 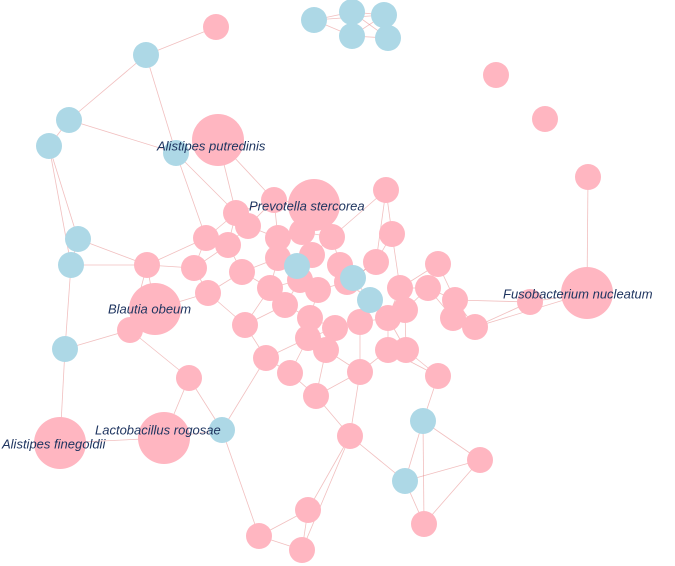 I want to click on node-label: Alistipes finegoldii, so click(x=53, y=443).